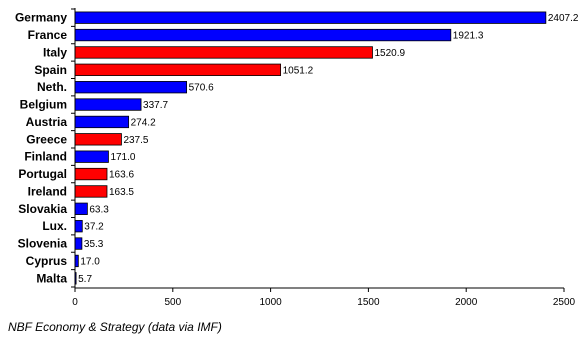 The image size is (587, 341). I want to click on value-label: 17.0, so click(90, 261).